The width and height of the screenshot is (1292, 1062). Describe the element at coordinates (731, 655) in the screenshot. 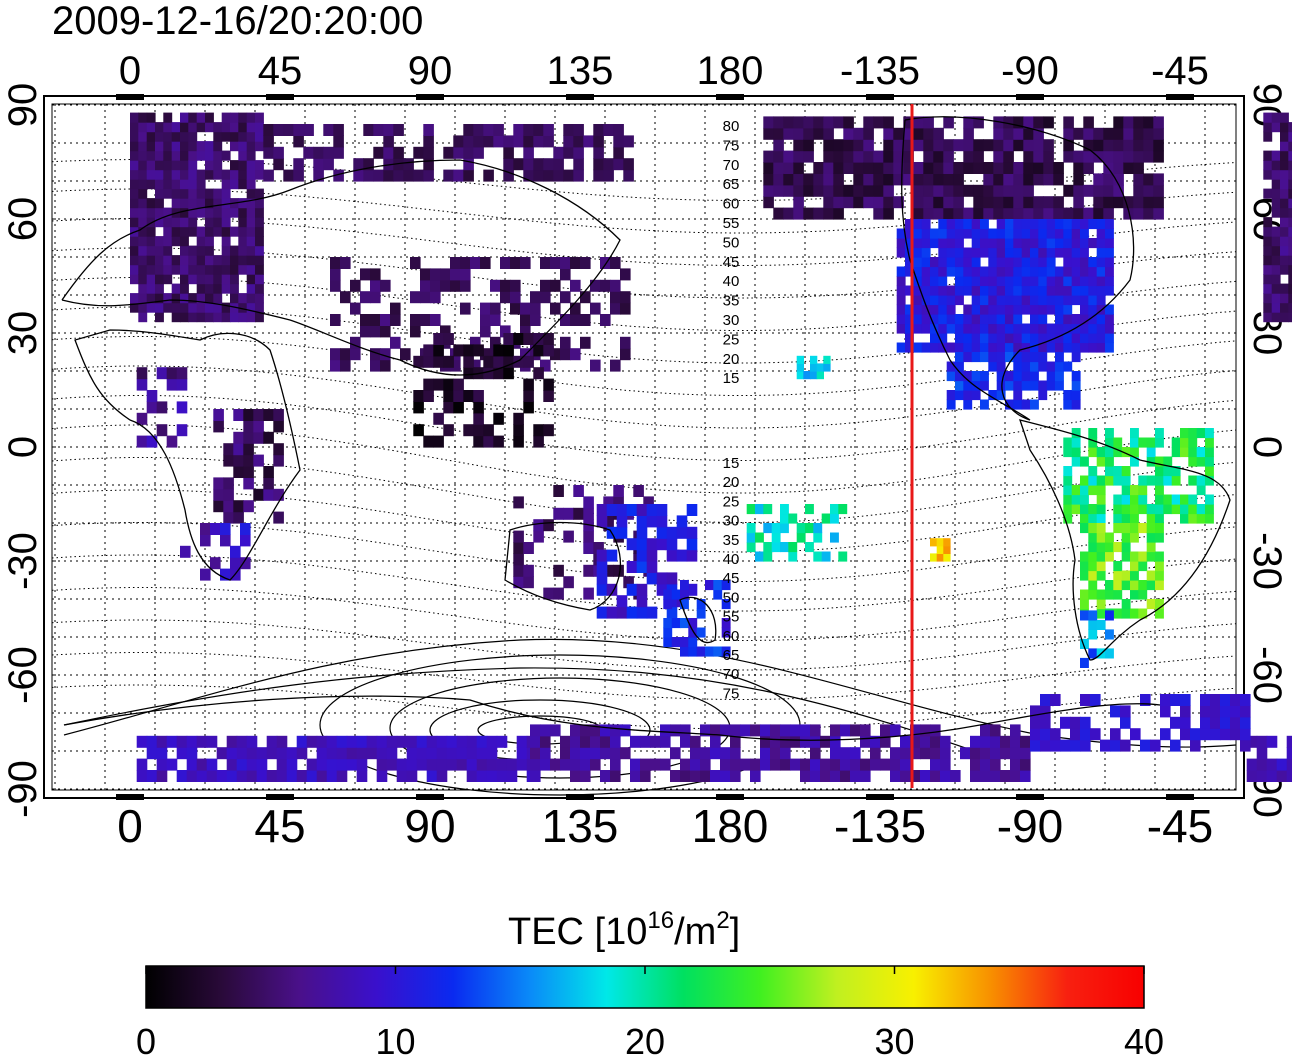

I see `contour-label: 65` at that location.